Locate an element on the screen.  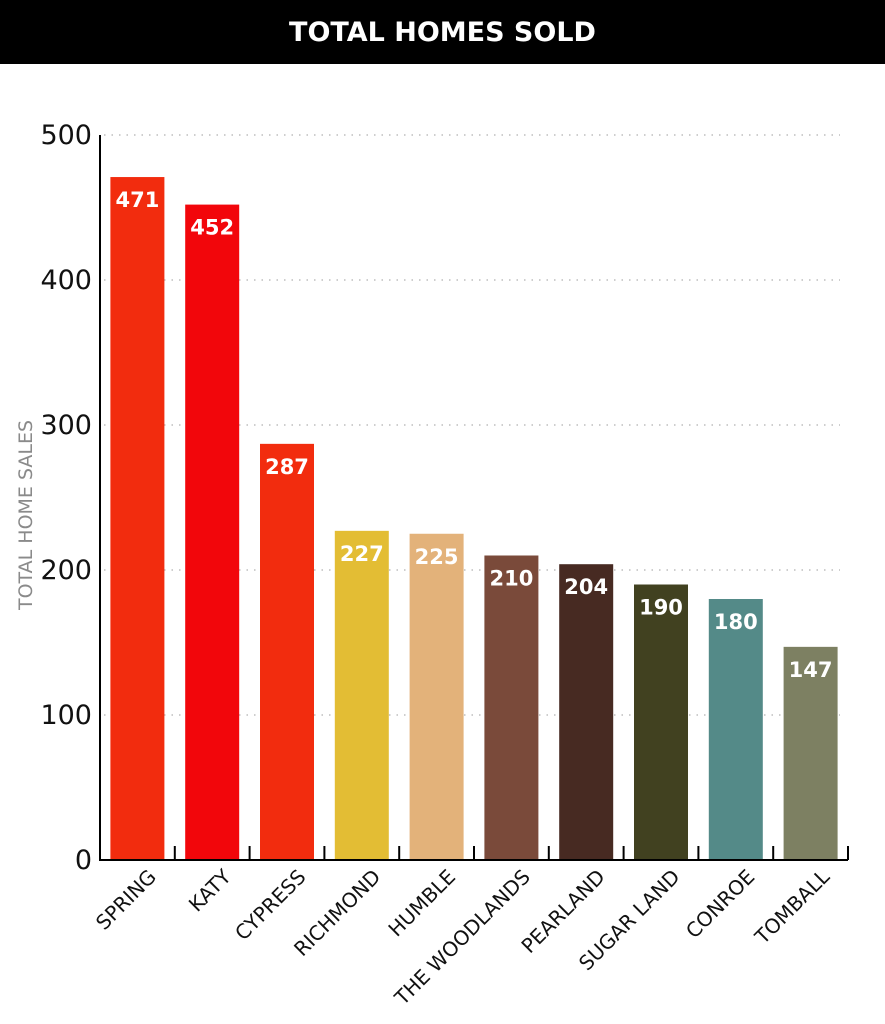
bar-value-label: 452 is located at coordinates (212, 228).